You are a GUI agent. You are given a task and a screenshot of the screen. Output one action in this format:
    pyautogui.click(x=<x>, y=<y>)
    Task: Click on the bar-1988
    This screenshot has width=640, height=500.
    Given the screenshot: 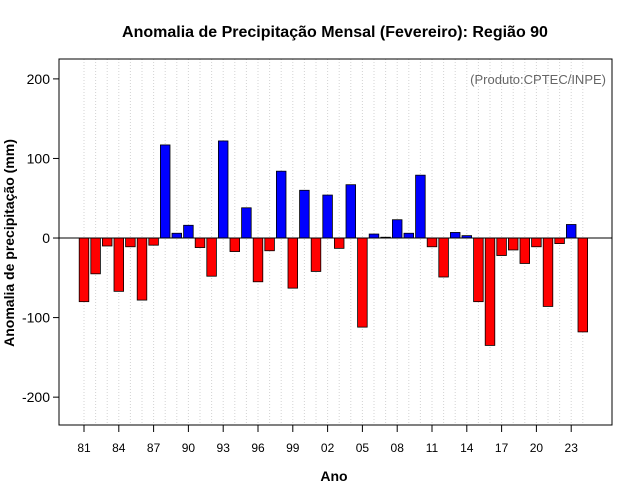 What is the action you would take?
    pyautogui.click(x=165, y=191)
    